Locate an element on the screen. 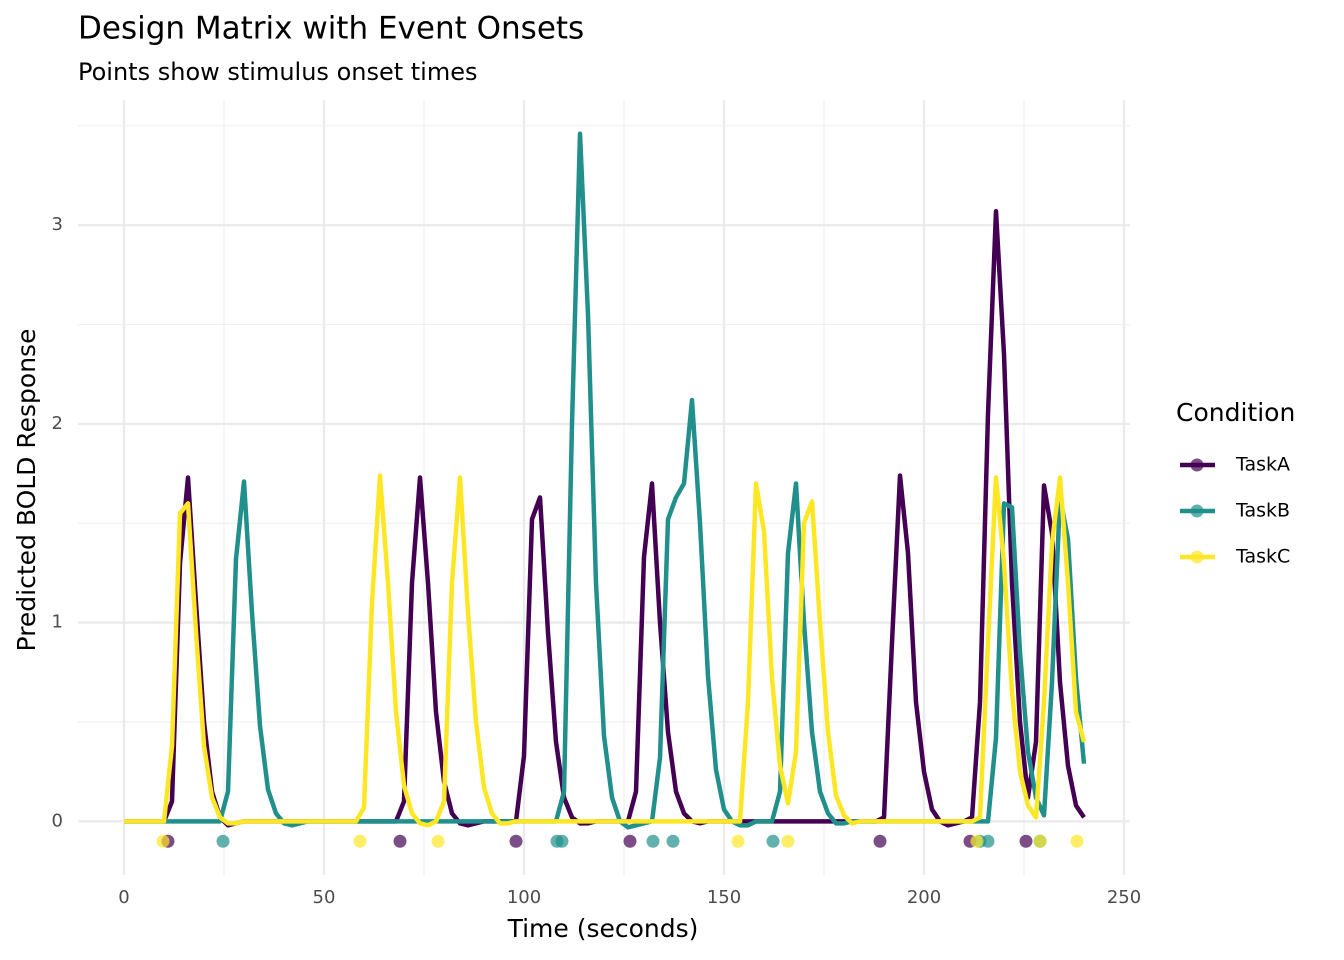  legend: TaskA TaskB TaskC is located at coordinates (1235, 511).